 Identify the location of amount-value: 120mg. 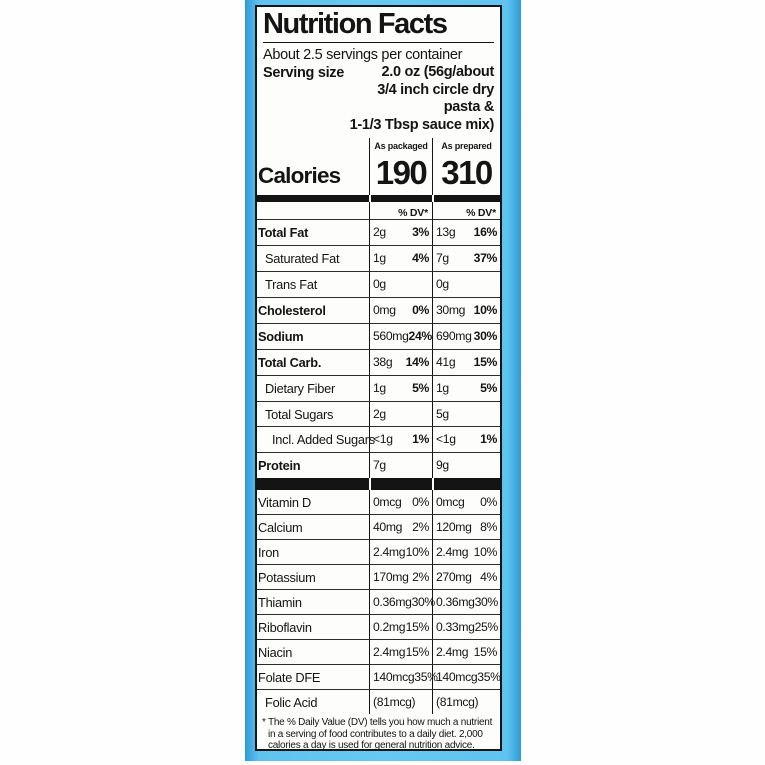
(454, 527).